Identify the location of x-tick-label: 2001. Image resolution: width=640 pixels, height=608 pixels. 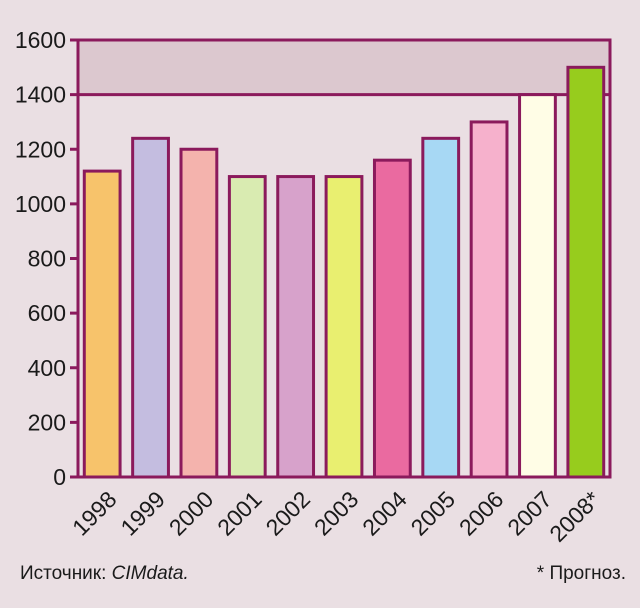
(239, 513).